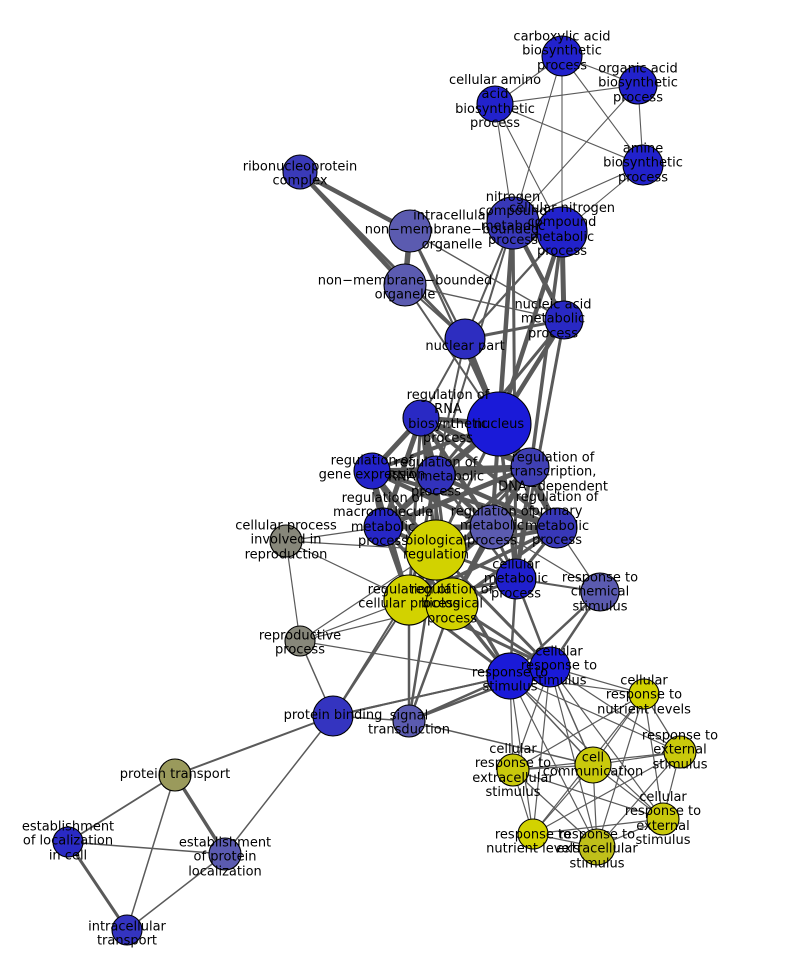 The image size is (786, 971). Describe the element at coordinates (127, 930) in the screenshot. I see `graph-node-intracellular_transport` at that location.